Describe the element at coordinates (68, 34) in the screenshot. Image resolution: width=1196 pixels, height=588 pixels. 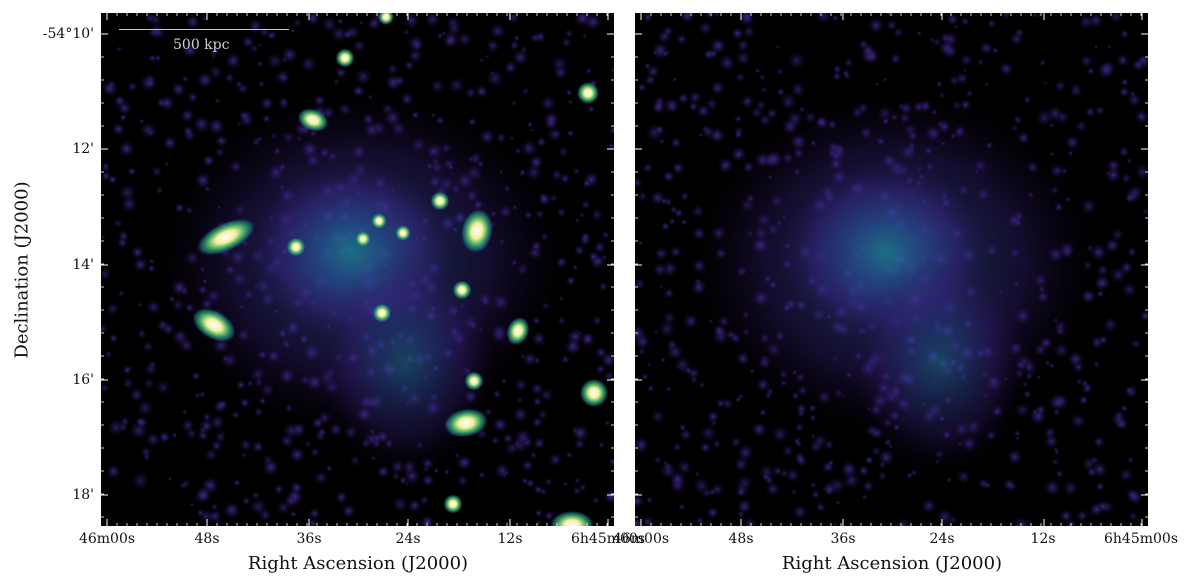
I see `y-tick-label: -54°10'` at that location.